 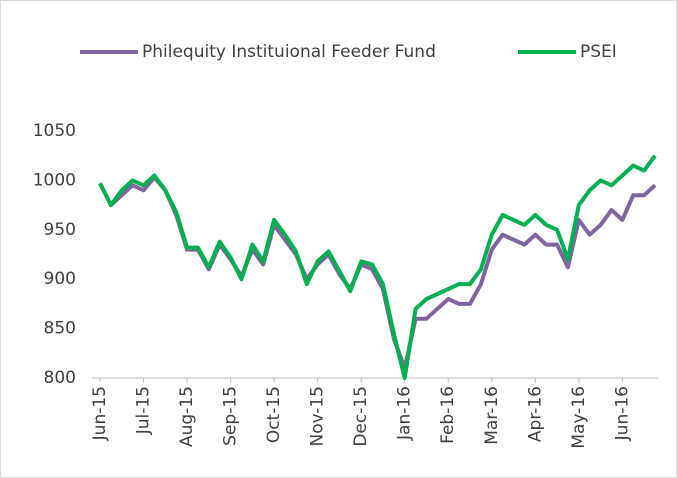 I want to click on y-tick-label: 1000, so click(x=54, y=180).